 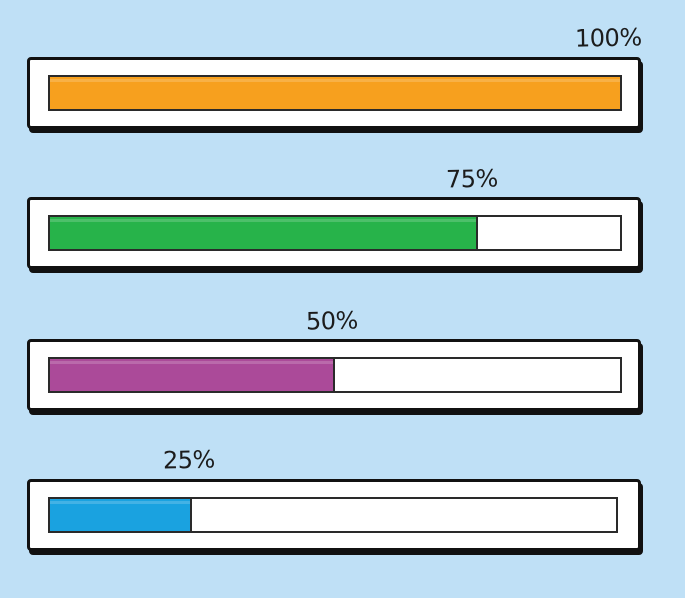 I want to click on progress-label: 50%, so click(x=332, y=321).